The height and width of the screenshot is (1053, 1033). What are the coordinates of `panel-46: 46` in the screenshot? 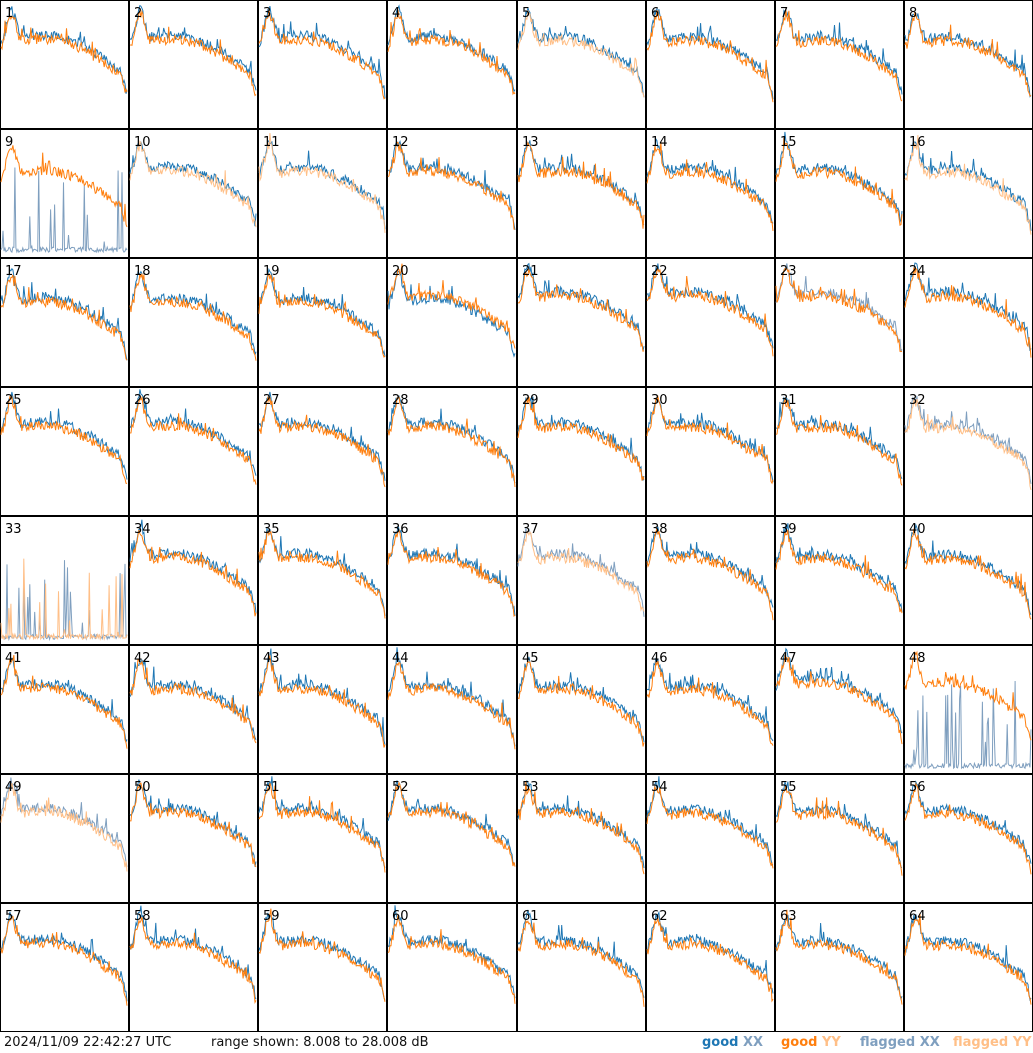 It's located at (710, 709).